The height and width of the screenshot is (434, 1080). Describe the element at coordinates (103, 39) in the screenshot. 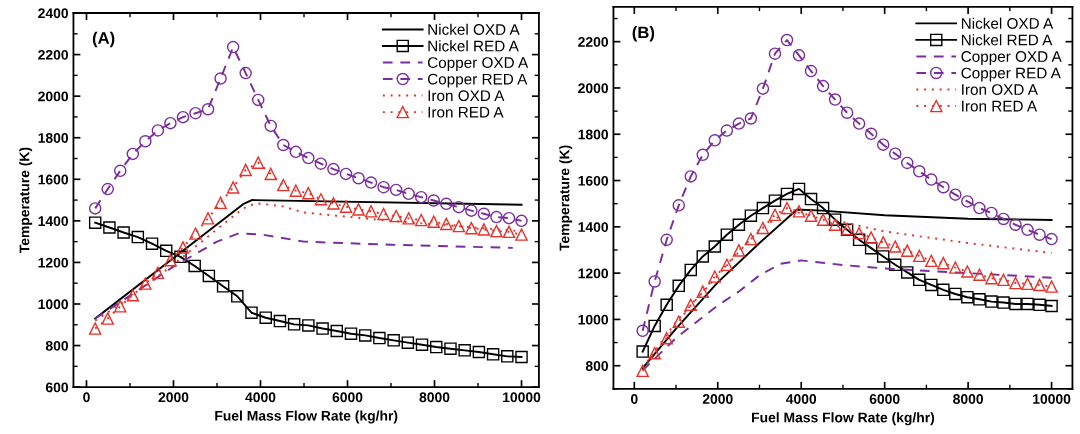

I see `annotation: (A)` at that location.